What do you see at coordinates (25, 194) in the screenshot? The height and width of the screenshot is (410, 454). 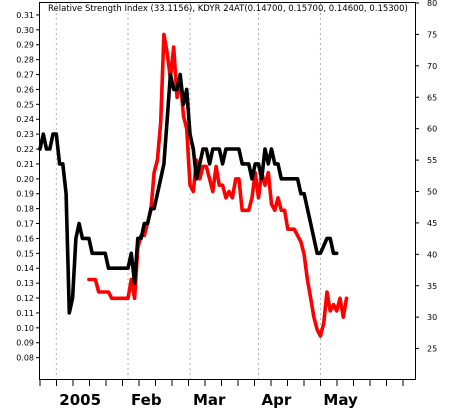 I see `left-tick-label: 0.19` at bounding box center [25, 194].